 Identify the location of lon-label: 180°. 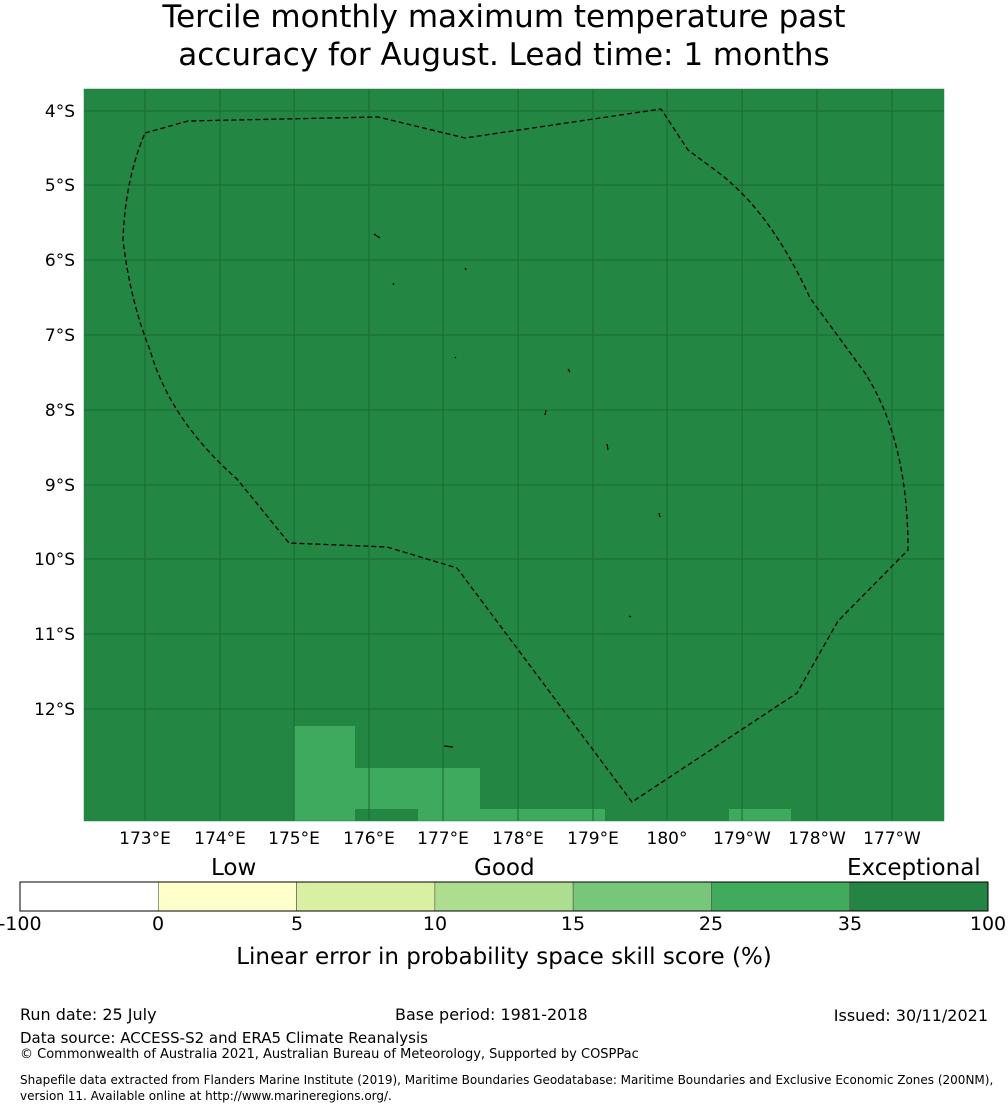
(667, 839).